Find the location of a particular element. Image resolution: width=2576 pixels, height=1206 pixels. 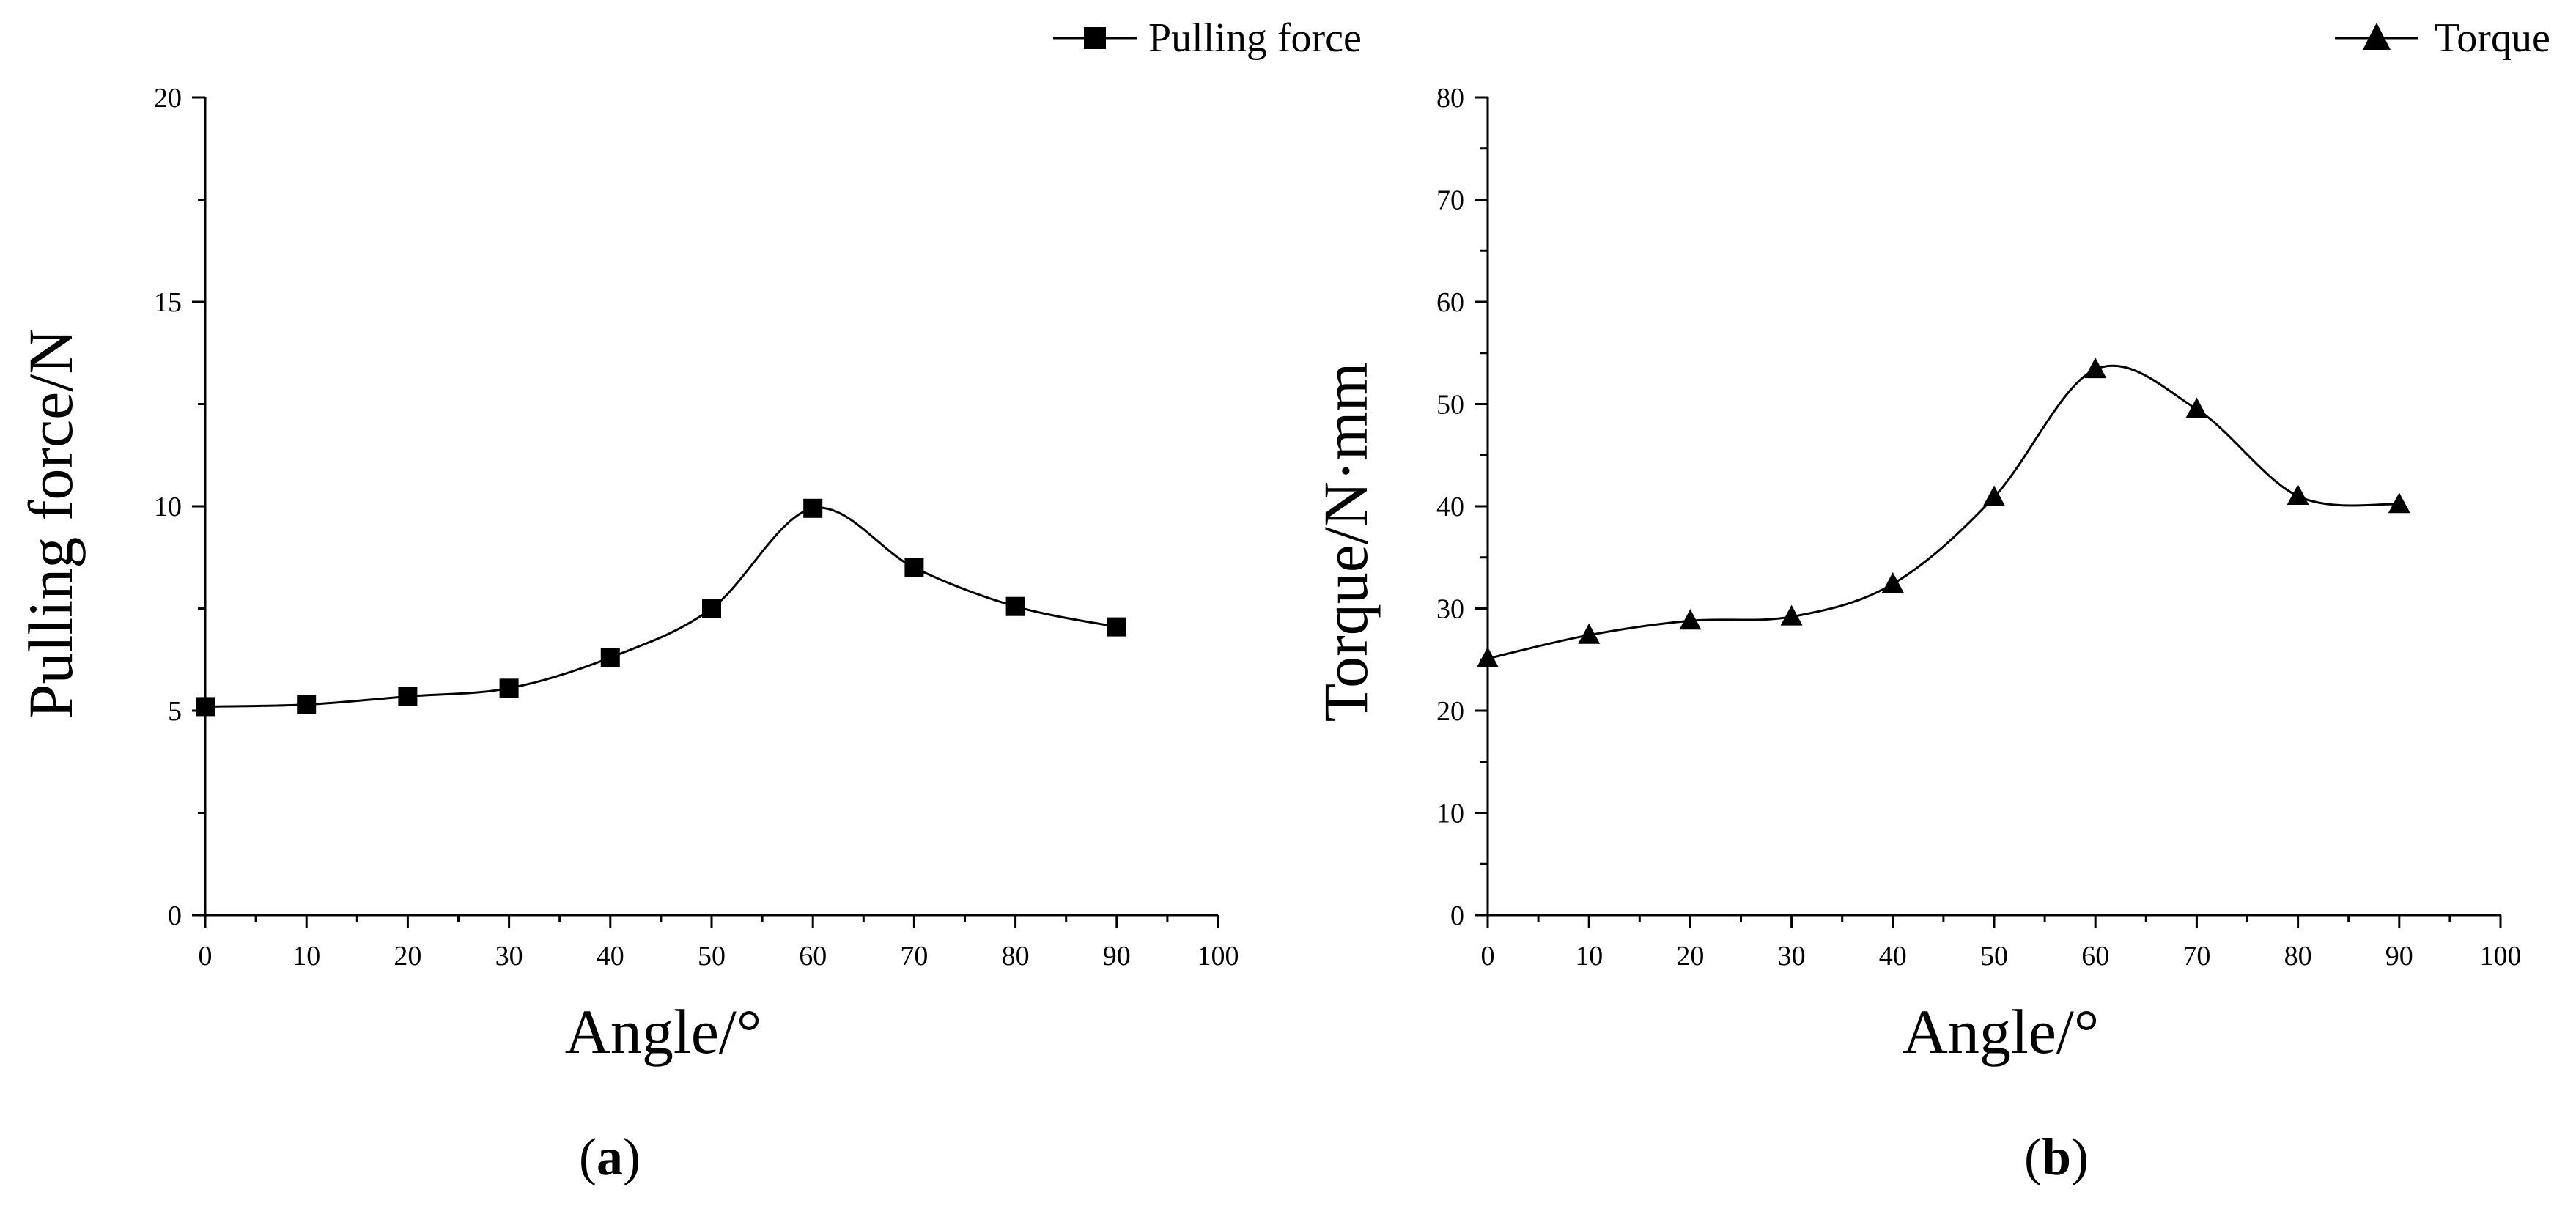

panel-a-x-tick-label: 100 is located at coordinates (1218, 956).